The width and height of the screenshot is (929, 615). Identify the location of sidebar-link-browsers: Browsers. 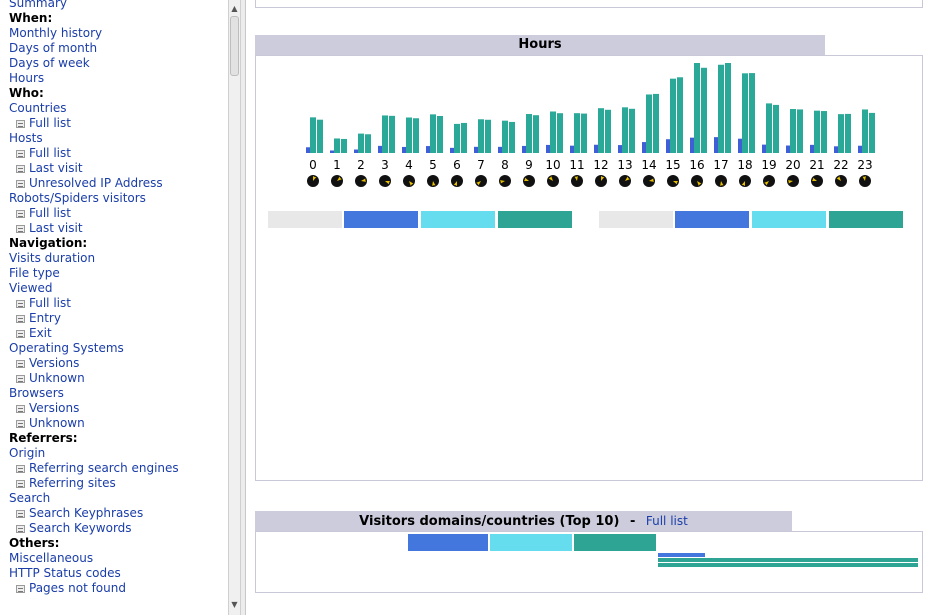
(36, 393).